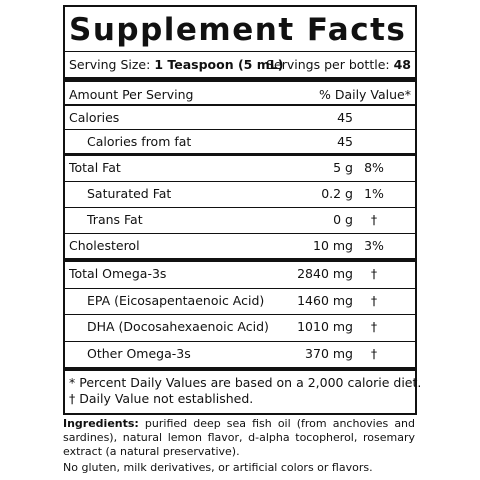 Image resolution: width=480 pixels, height=480 pixels. What do you see at coordinates (325, 326) in the screenshot?
I see `amount: 1010 mg` at bounding box center [325, 326].